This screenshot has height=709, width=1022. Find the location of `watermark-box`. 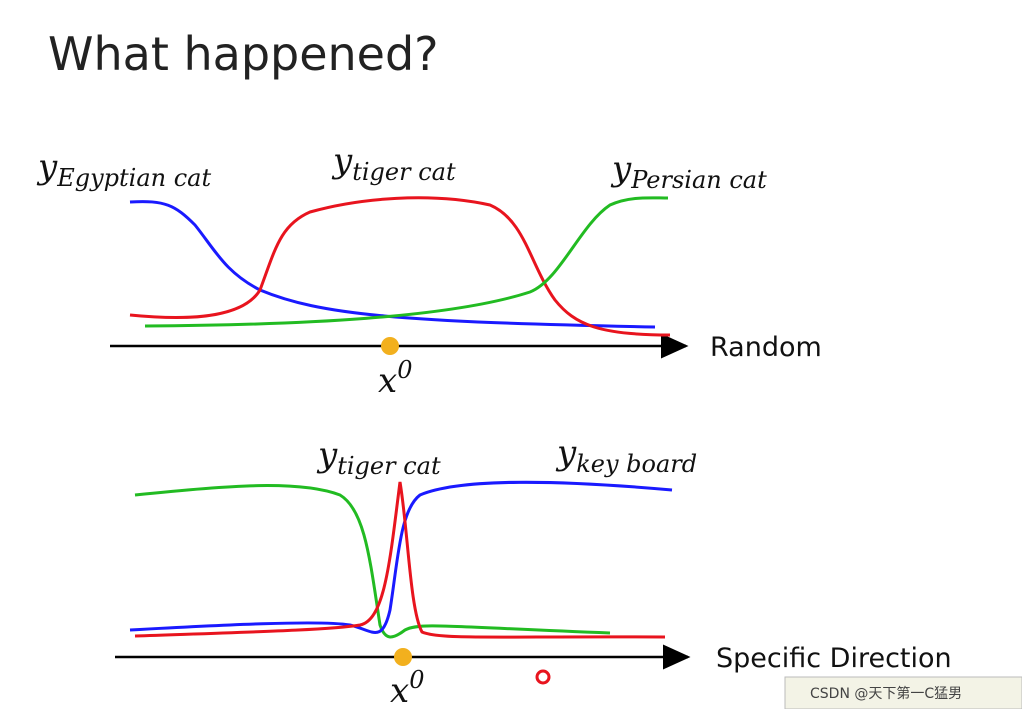

watermark-box is located at coordinates (903, 692).